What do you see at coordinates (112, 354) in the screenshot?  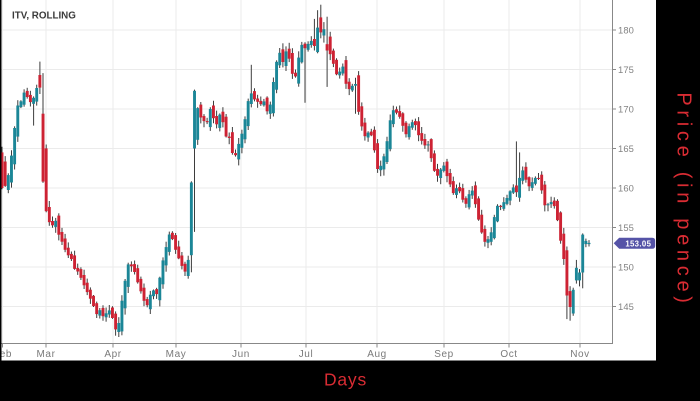 I see `svg-text: Apr` at bounding box center [112, 354].